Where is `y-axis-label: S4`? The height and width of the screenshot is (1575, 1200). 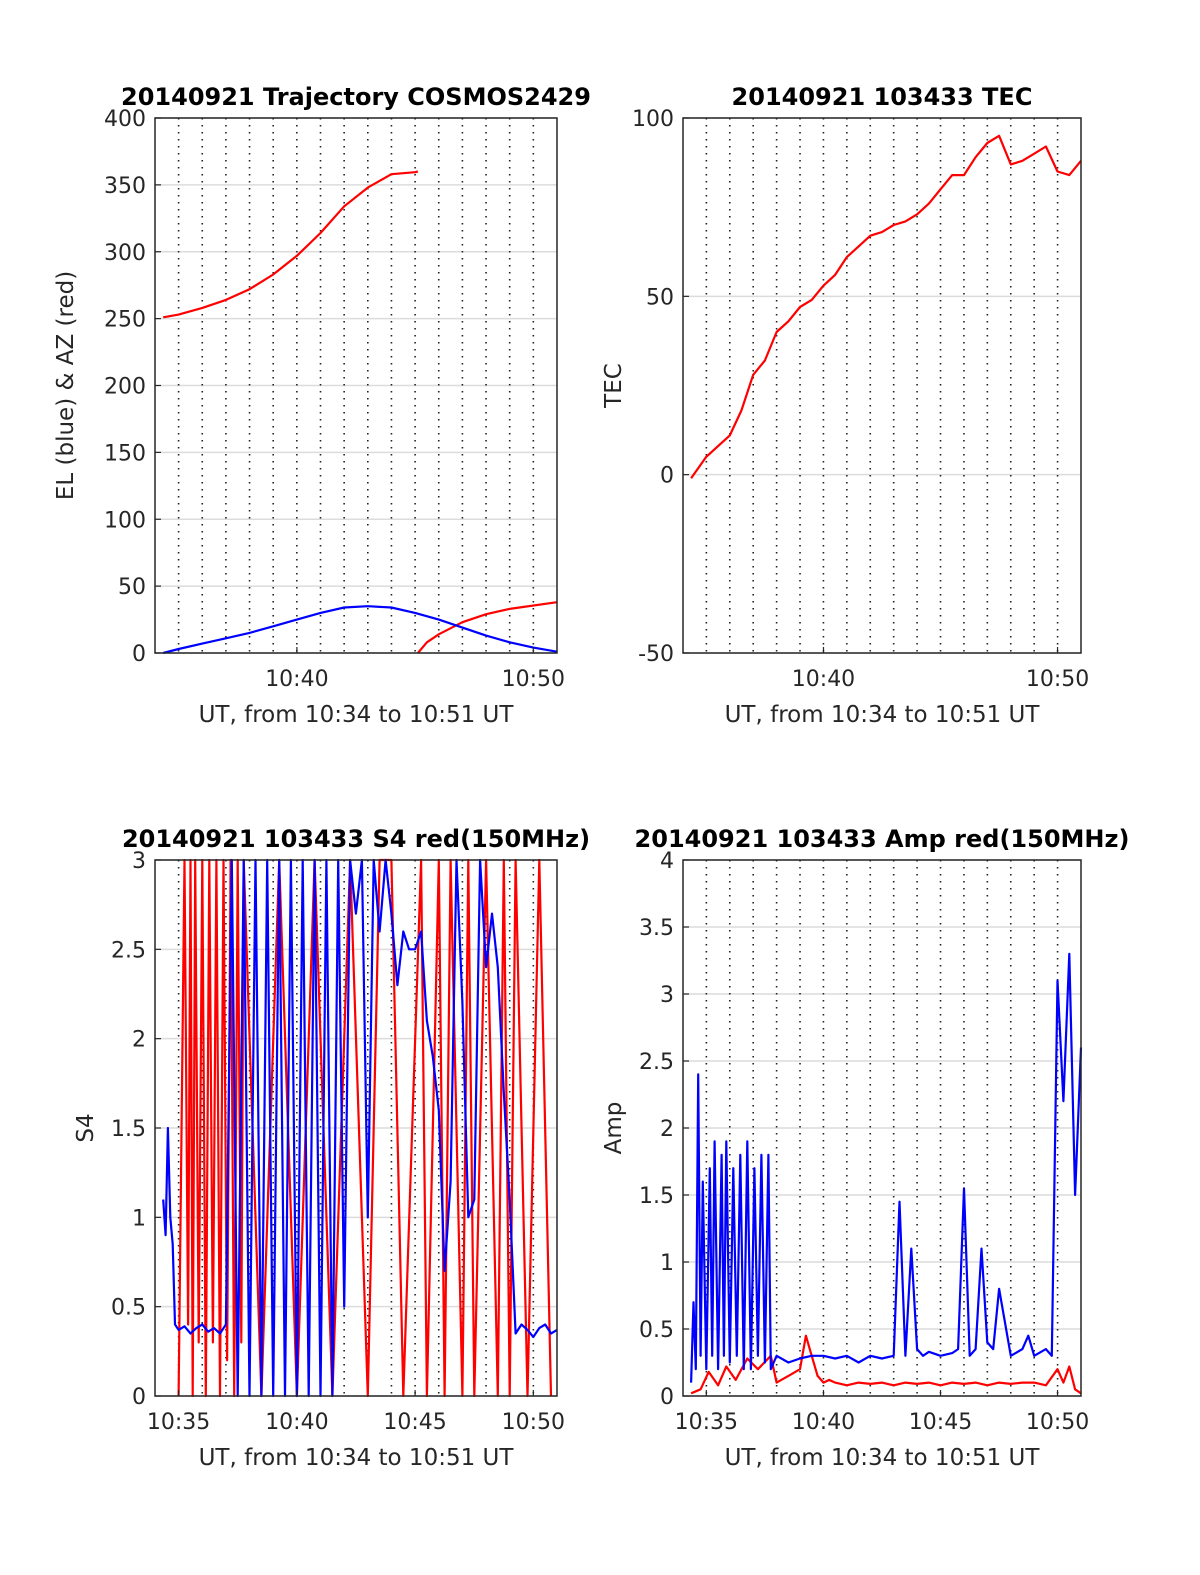 y-axis-label: S4 is located at coordinates (86, 1127).